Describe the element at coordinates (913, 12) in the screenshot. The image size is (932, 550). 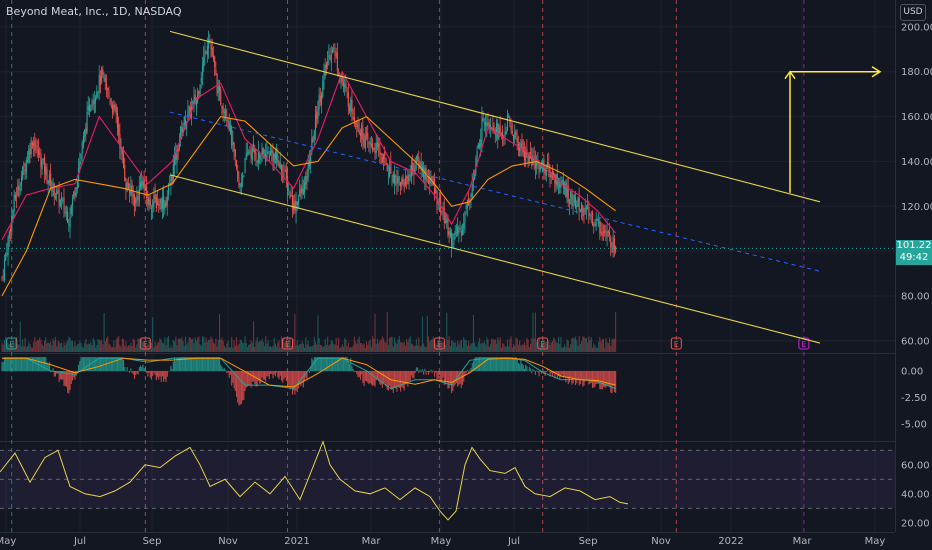
I see `currency-button: USD` at that location.